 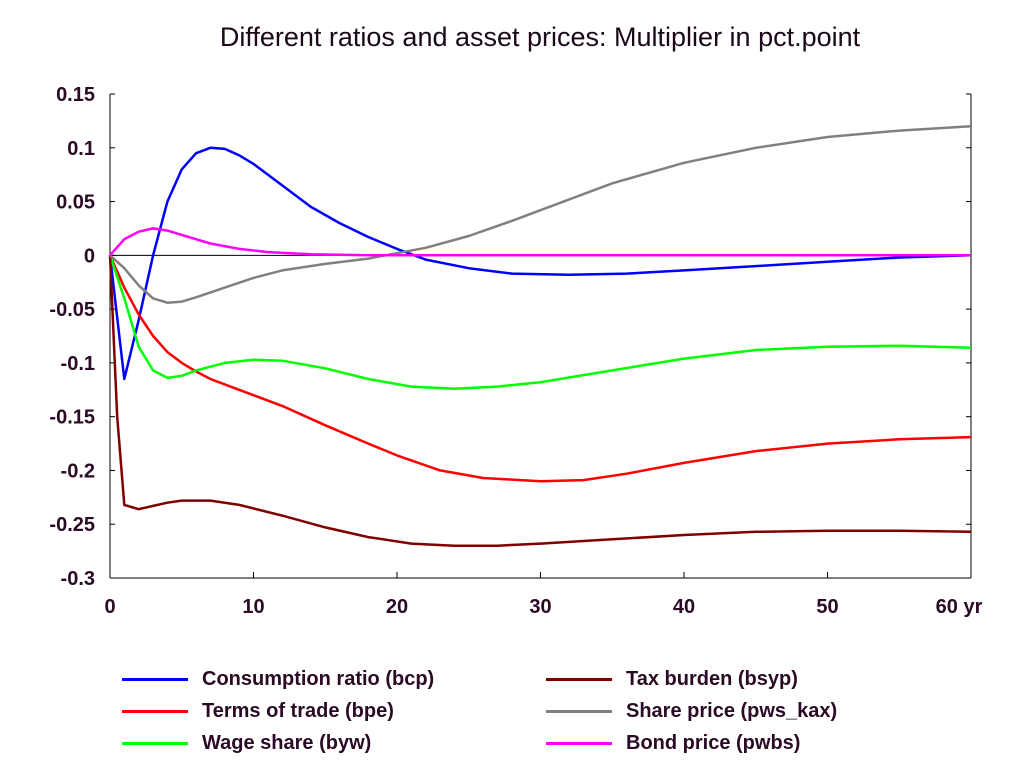 What do you see at coordinates (540, 607) in the screenshot?
I see `x-tick-label: 30` at bounding box center [540, 607].